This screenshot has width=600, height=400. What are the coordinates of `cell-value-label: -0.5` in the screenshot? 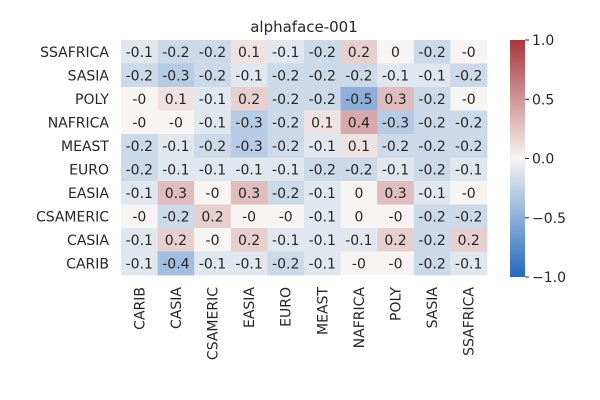 It's located at (358, 100).